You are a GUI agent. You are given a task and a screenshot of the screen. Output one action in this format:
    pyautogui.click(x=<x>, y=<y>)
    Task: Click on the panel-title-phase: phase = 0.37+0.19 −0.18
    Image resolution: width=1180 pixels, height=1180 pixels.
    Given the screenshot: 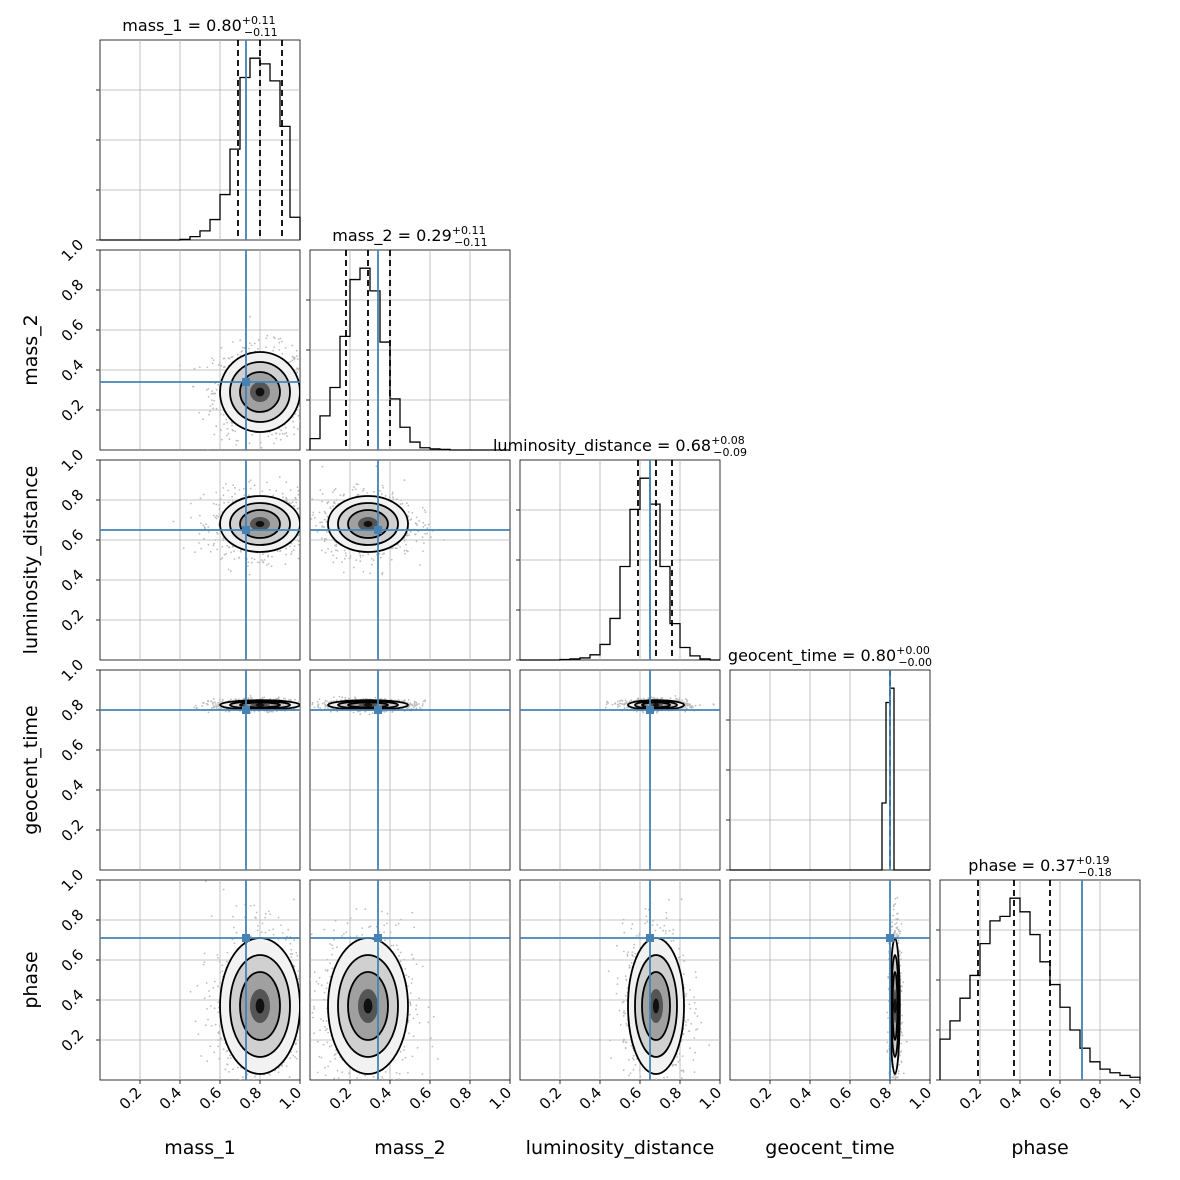 What is the action you would take?
    pyautogui.click(x=1039, y=866)
    